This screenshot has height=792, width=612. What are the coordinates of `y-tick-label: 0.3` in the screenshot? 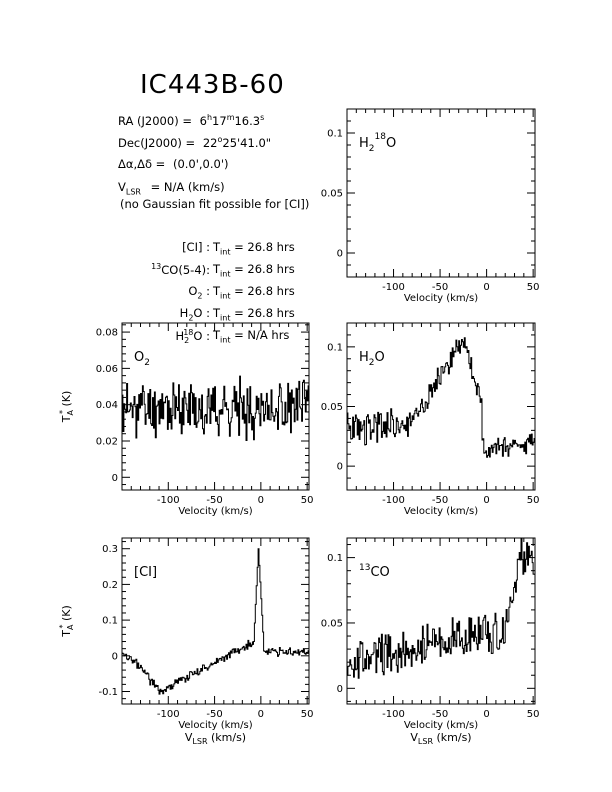 It's located at (110, 549).